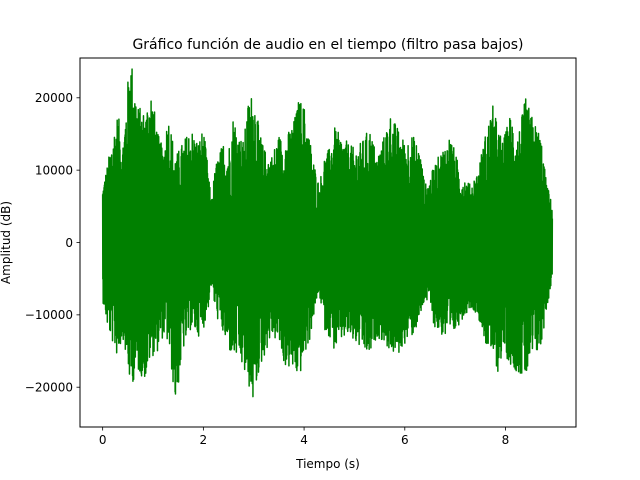 This screenshot has height=480, width=640. Describe the element at coordinates (506, 440) in the screenshot. I see `x-tick-label: 8` at that location.